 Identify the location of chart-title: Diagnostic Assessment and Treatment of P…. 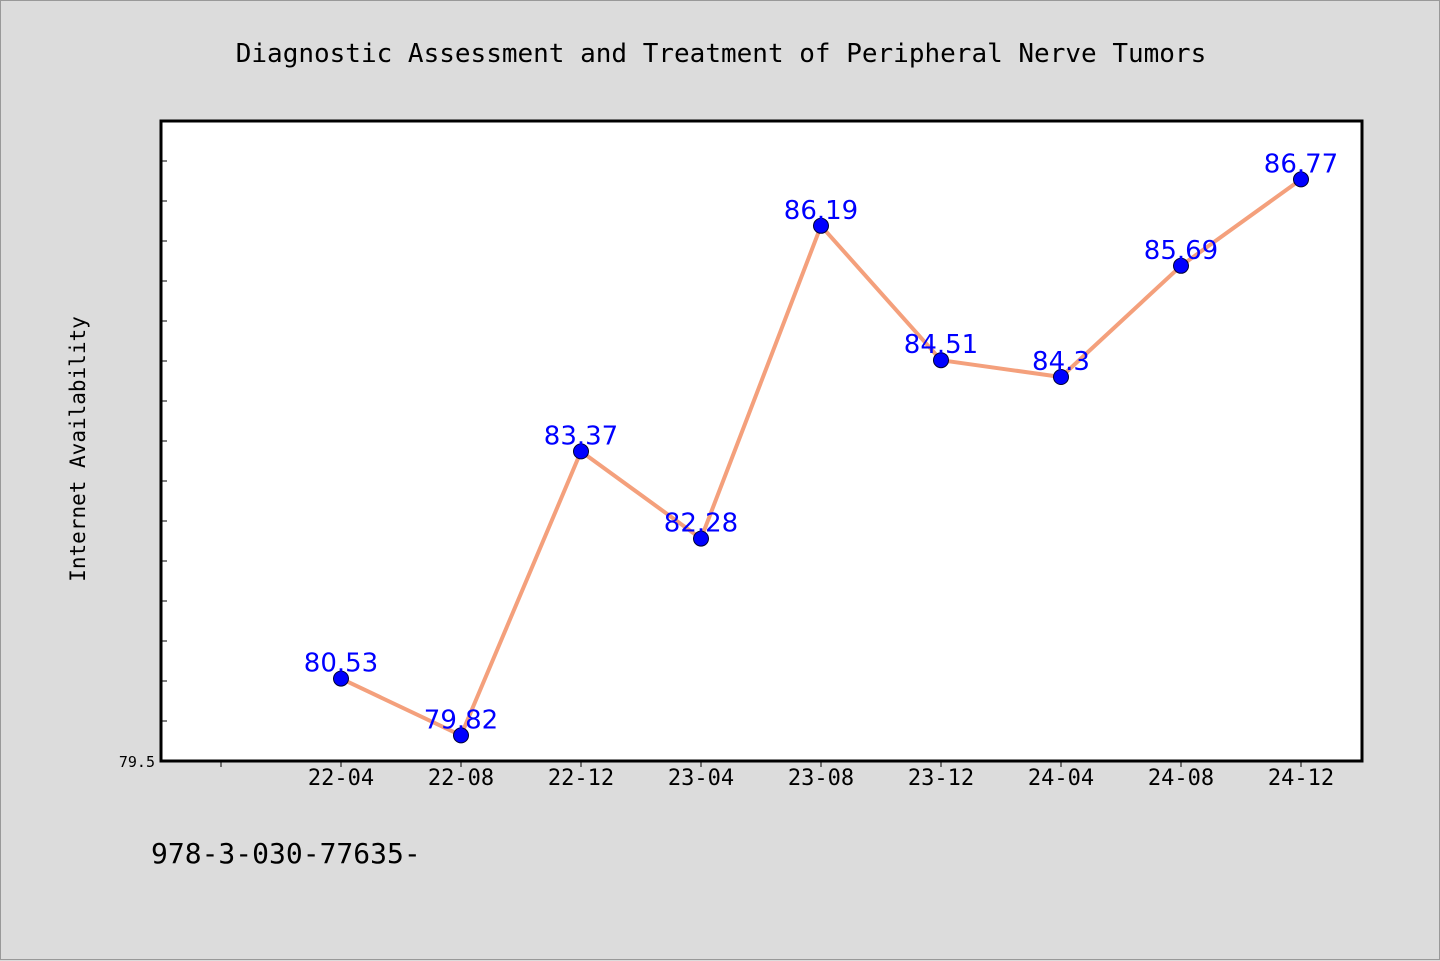
(721, 54).